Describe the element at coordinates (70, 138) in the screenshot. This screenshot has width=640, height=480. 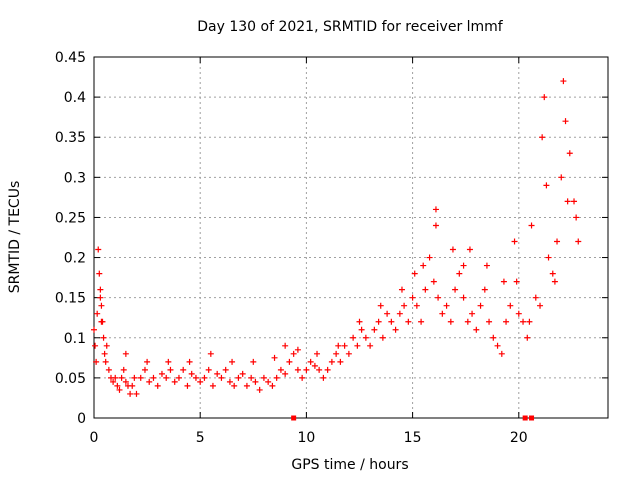
I see `y-tick-label: 0.35` at that location.